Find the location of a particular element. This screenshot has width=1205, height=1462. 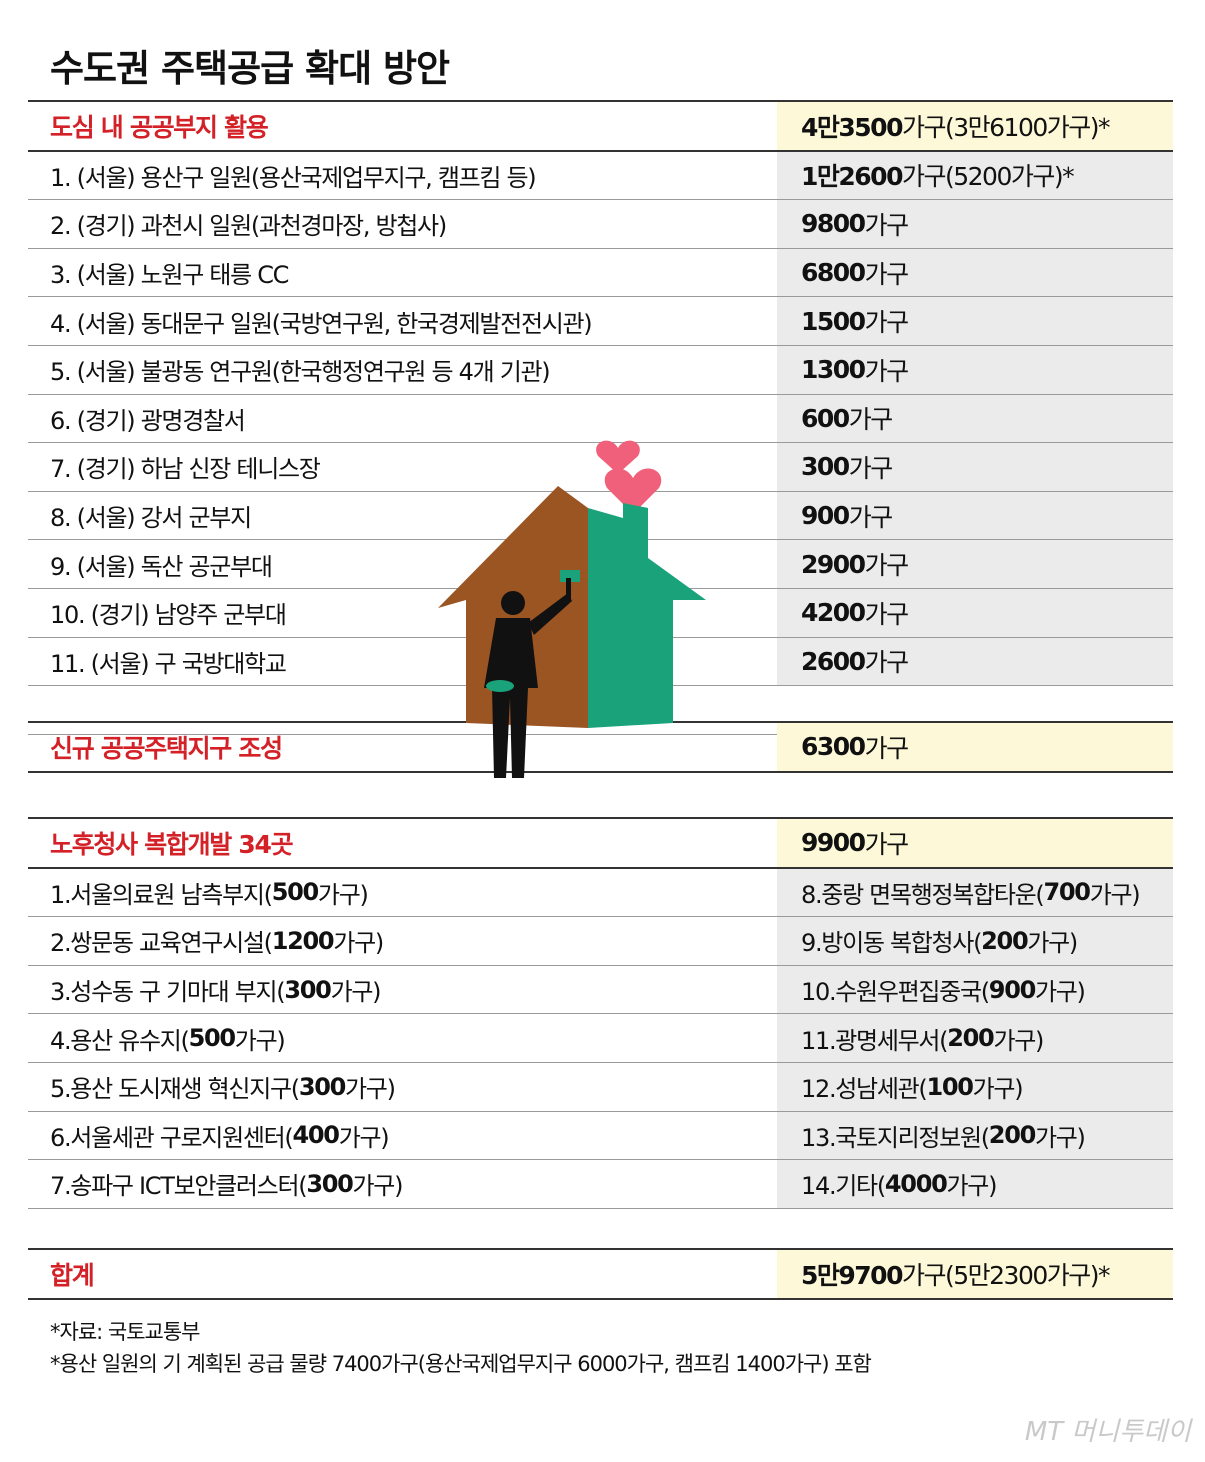

site-label: 9. (서울) 독산 공군부대 is located at coordinates (161, 566).